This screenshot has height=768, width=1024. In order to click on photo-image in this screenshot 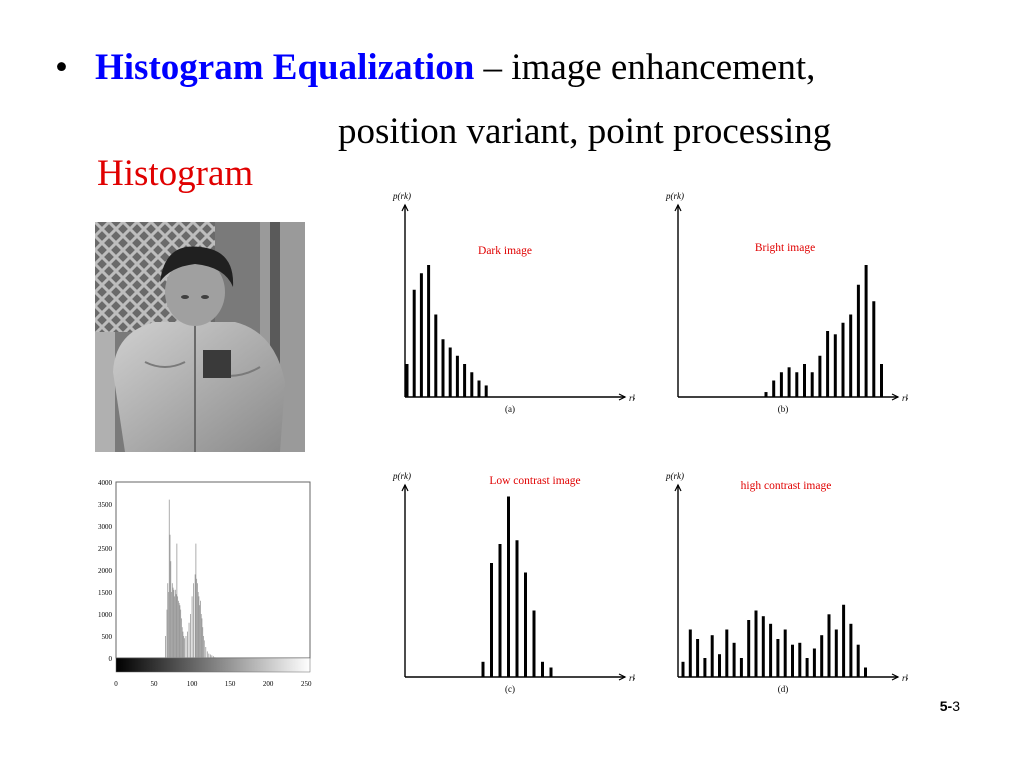, I will do `click(200, 337)`.